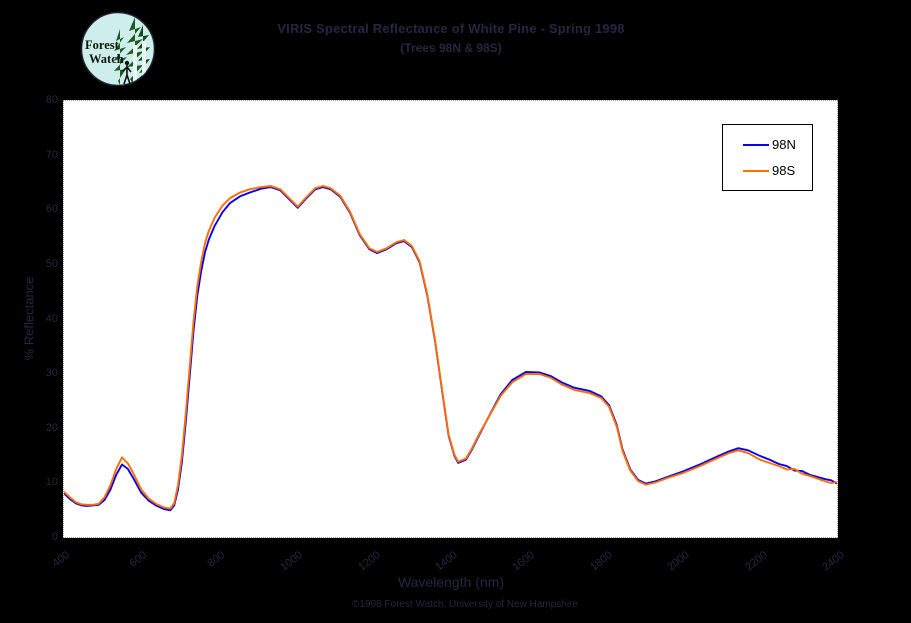 The image size is (911, 623). Describe the element at coordinates (51, 155) in the screenshot. I see `y-tick-label: 70` at that location.